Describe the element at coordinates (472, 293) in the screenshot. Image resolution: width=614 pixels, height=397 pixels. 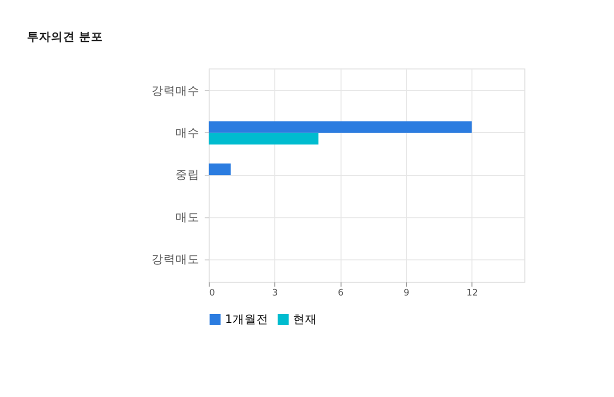
I see `x-tick-label: 12` at that location.